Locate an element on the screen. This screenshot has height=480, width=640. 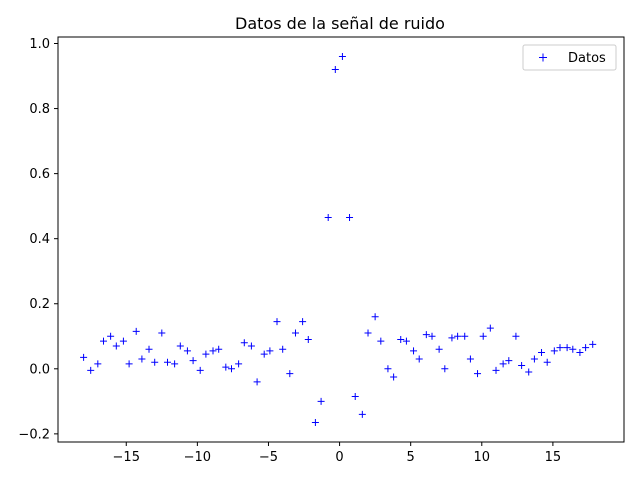
y-tick-label: 0.4 is located at coordinates (39, 239).